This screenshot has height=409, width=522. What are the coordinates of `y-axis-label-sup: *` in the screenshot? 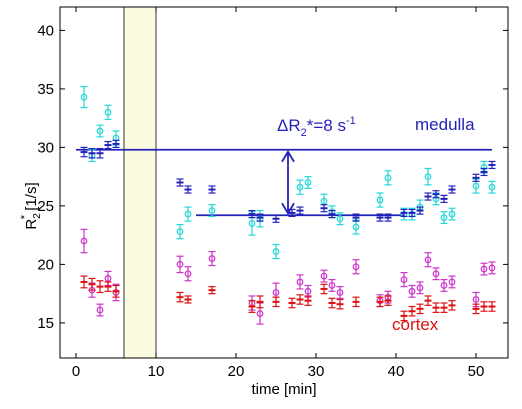 It's located at (25, 216).